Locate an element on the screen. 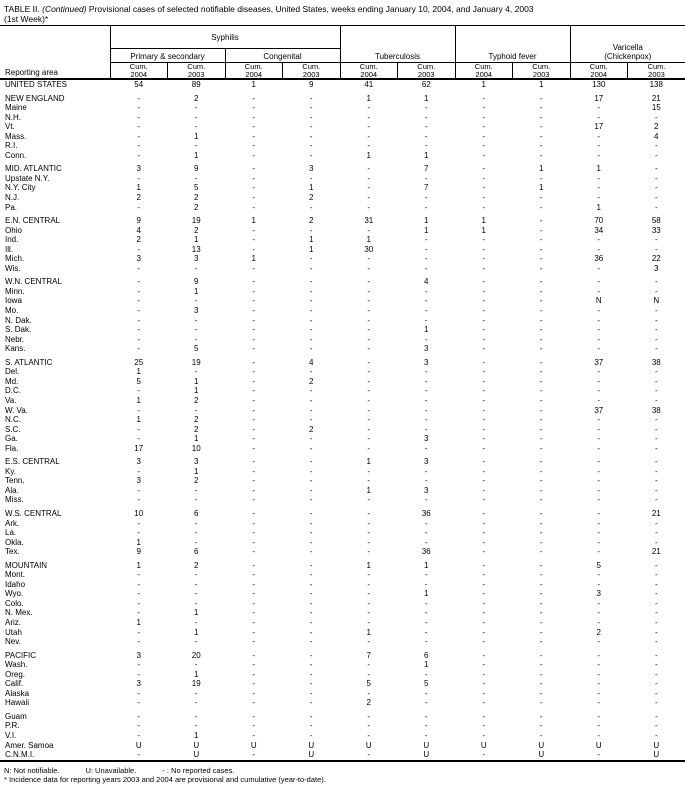 Image resolution: width=685 pixels, height=787 pixels. area-cell: Mo. is located at coordinates (12, 311).